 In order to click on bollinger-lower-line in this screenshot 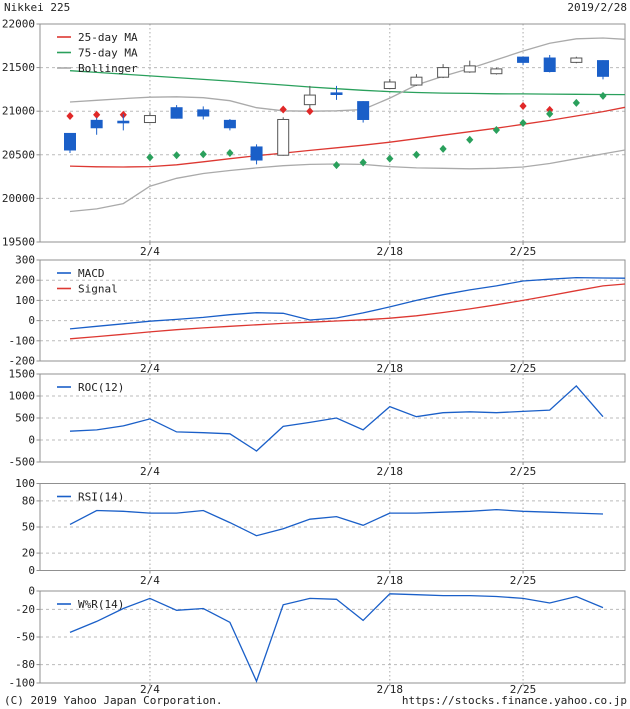, I will do `click(347, 181)`.